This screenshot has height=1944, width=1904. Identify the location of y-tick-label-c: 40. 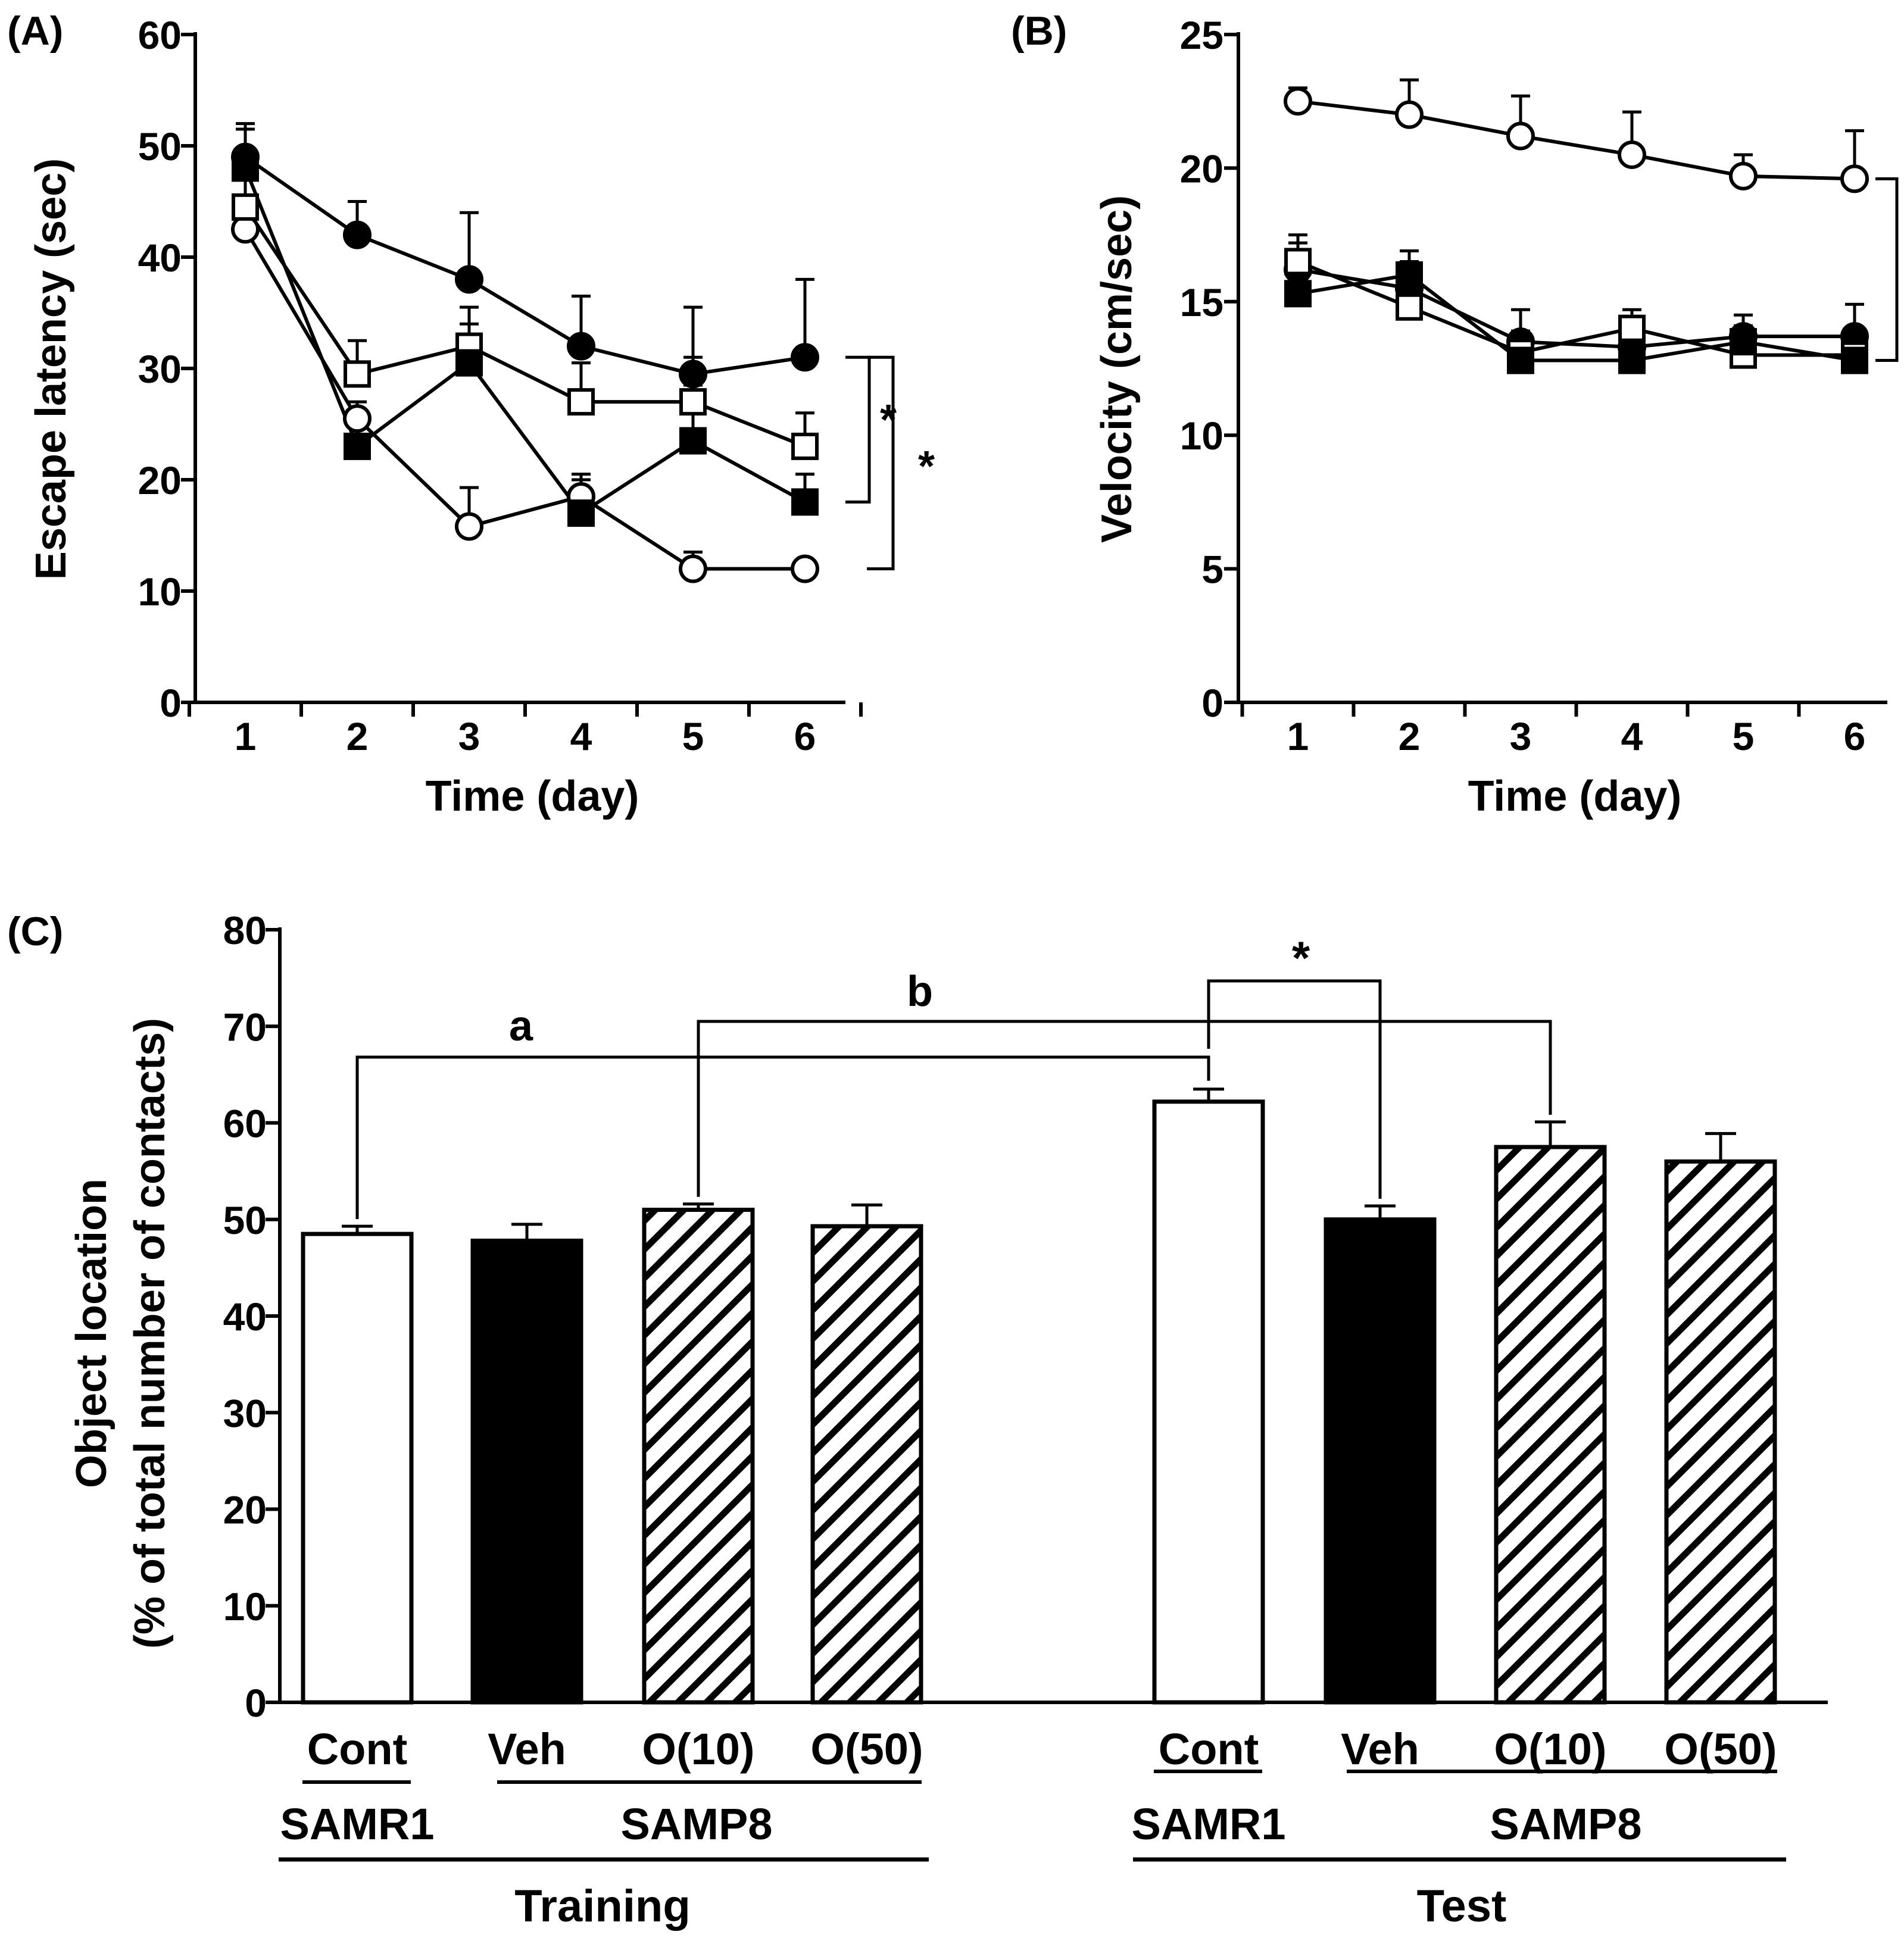
(245, 1317).